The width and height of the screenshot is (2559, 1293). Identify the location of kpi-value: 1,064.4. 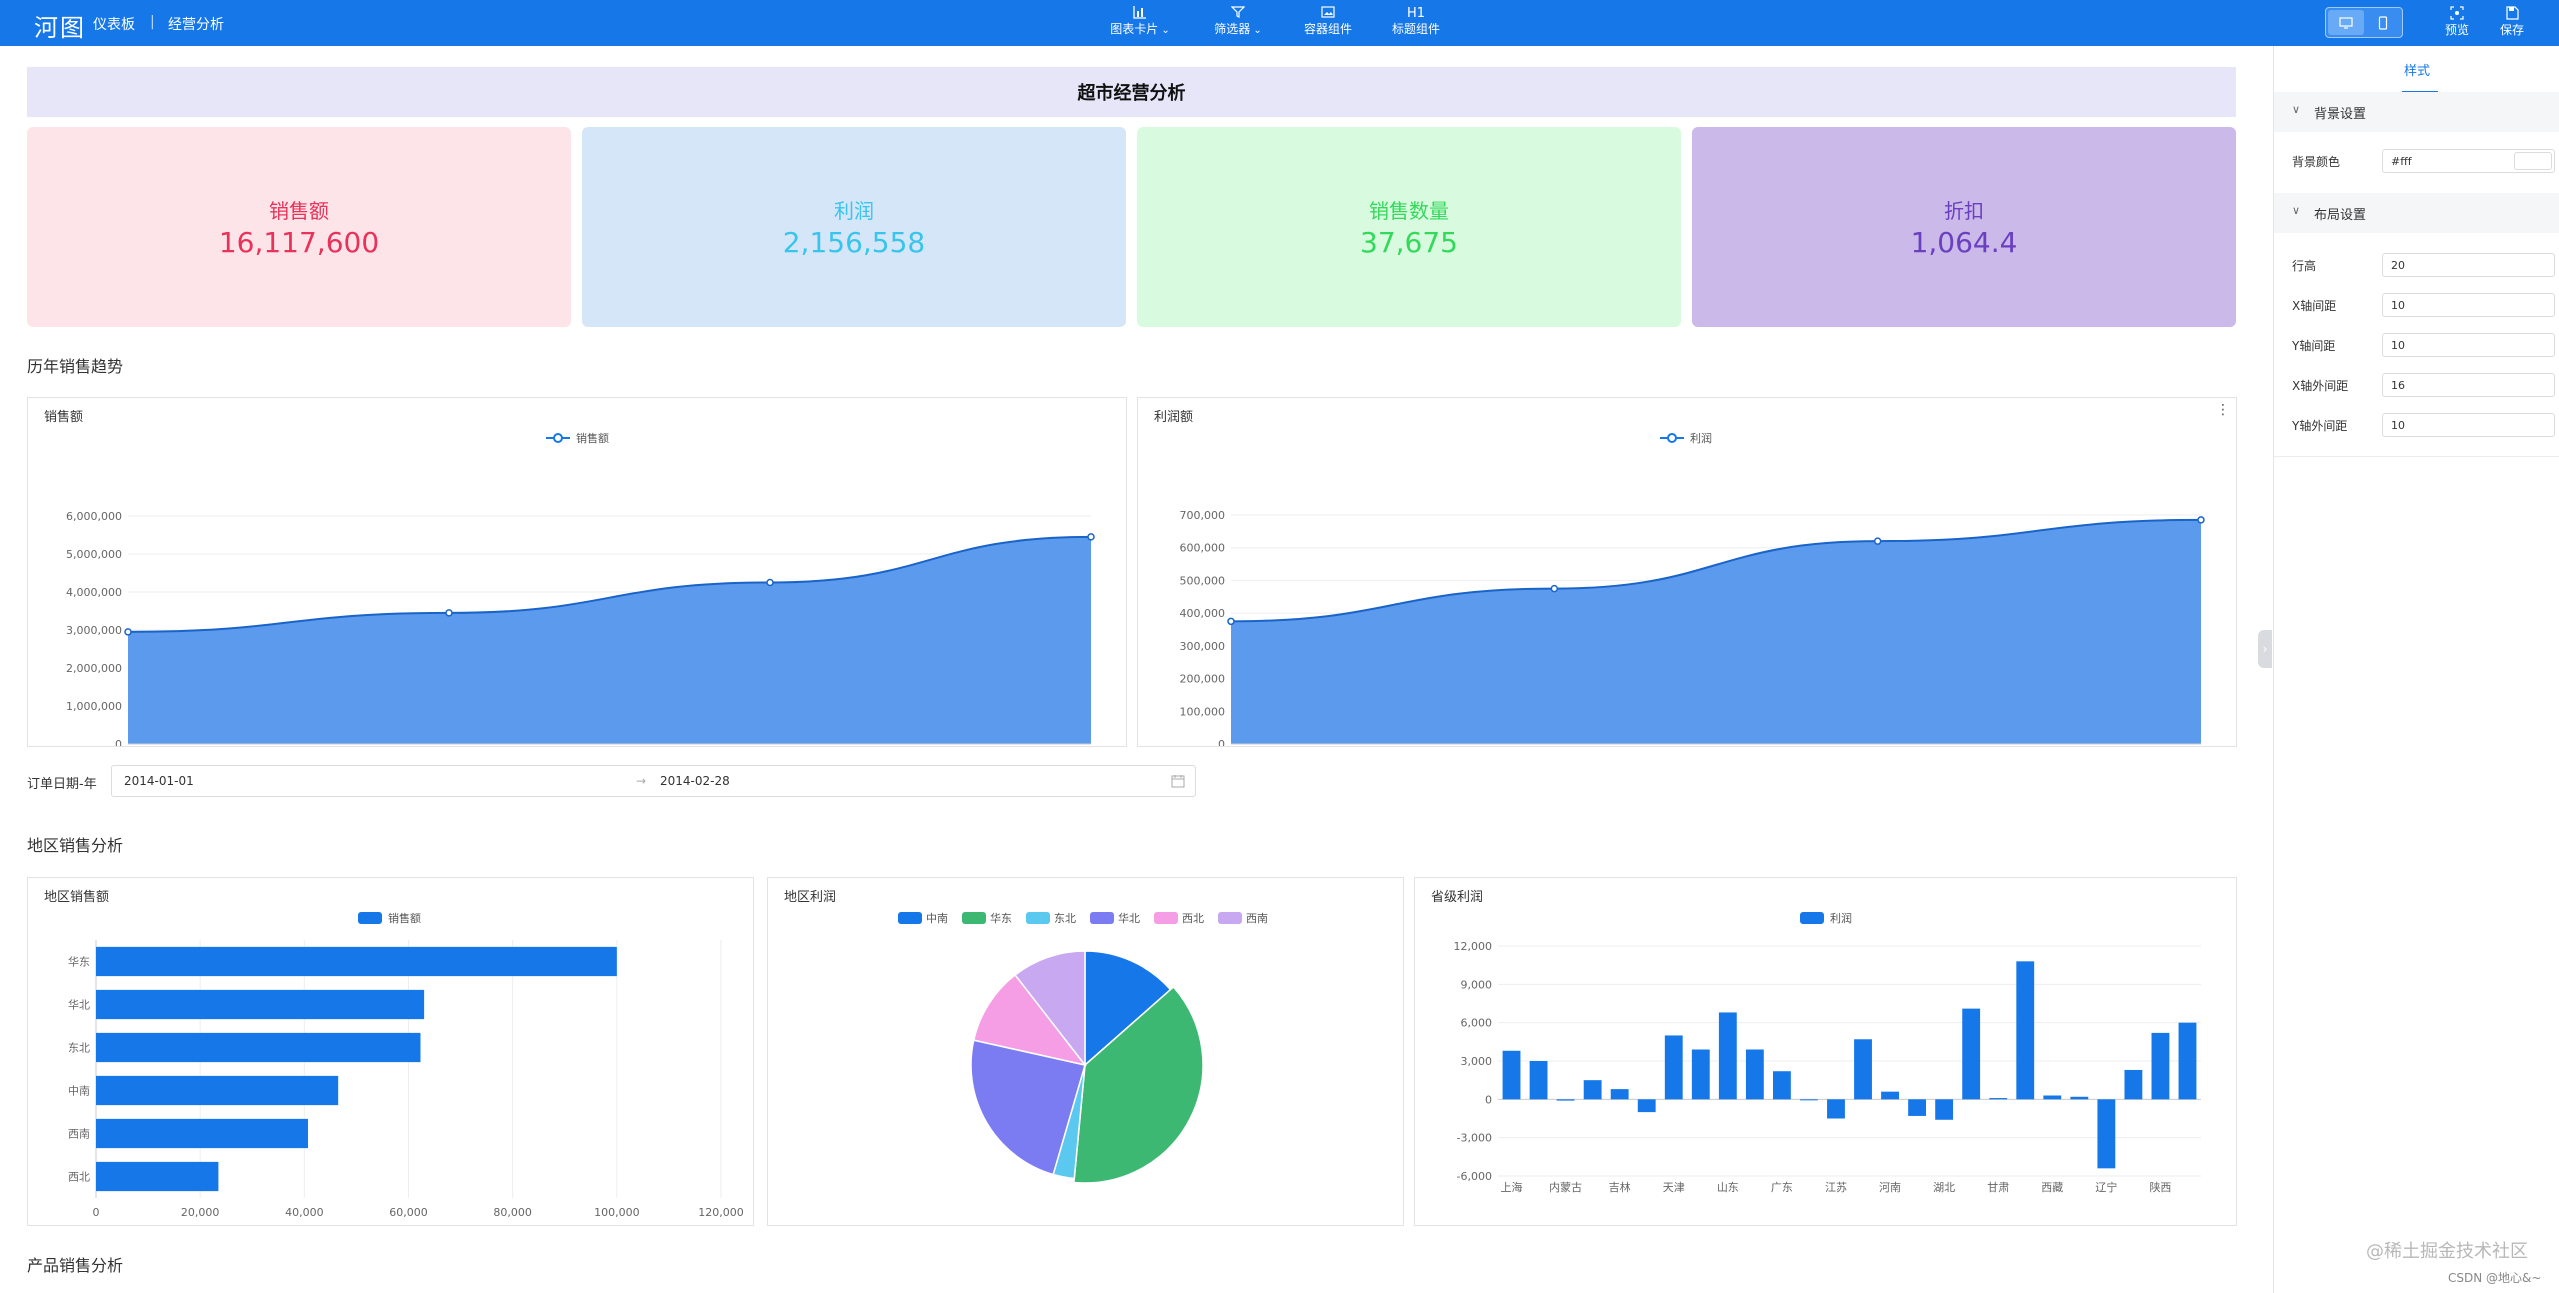
(1964, 242).